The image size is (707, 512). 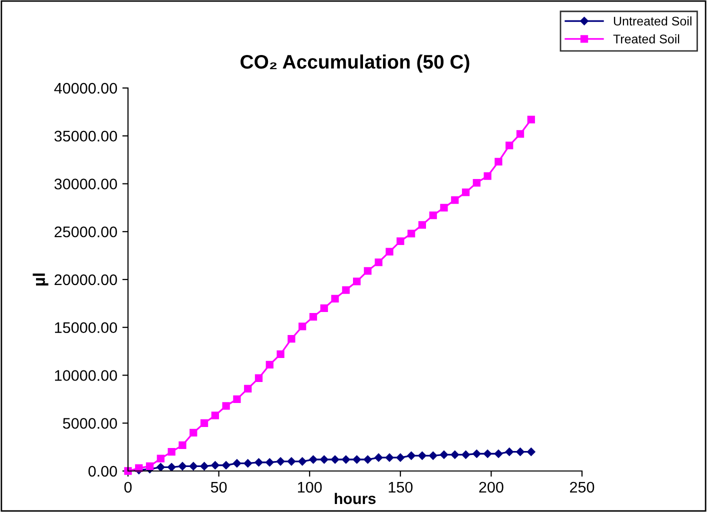 What do you see at coordinates (646, 39) in the screenshot?
I see `legend-label: Treated Soil` at bounding box center [646, 39].